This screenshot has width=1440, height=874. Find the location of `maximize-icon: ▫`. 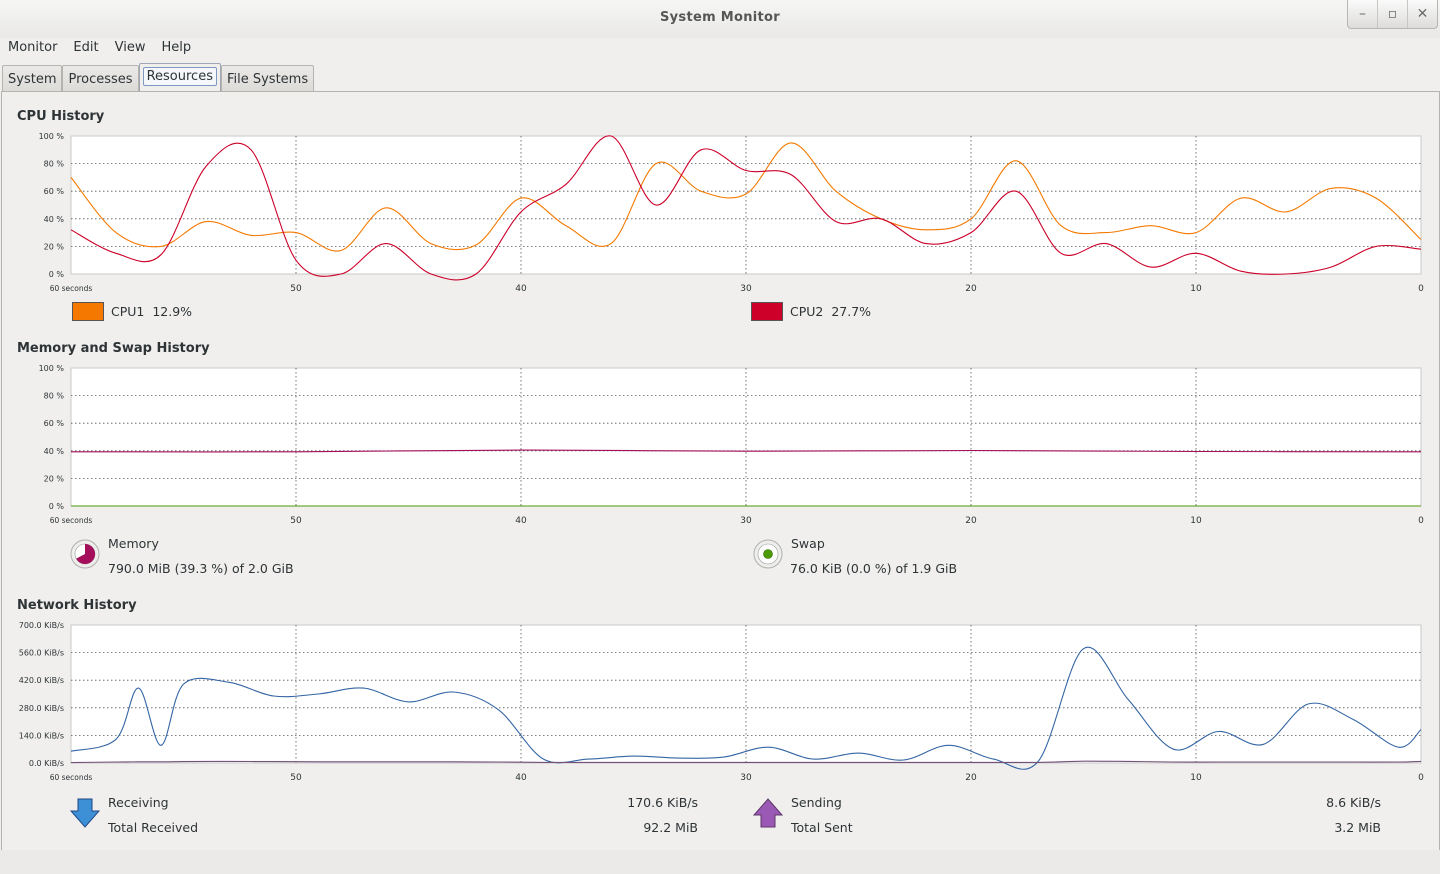

maximize-icon: ▫ is located at coordinates (1392, 14).